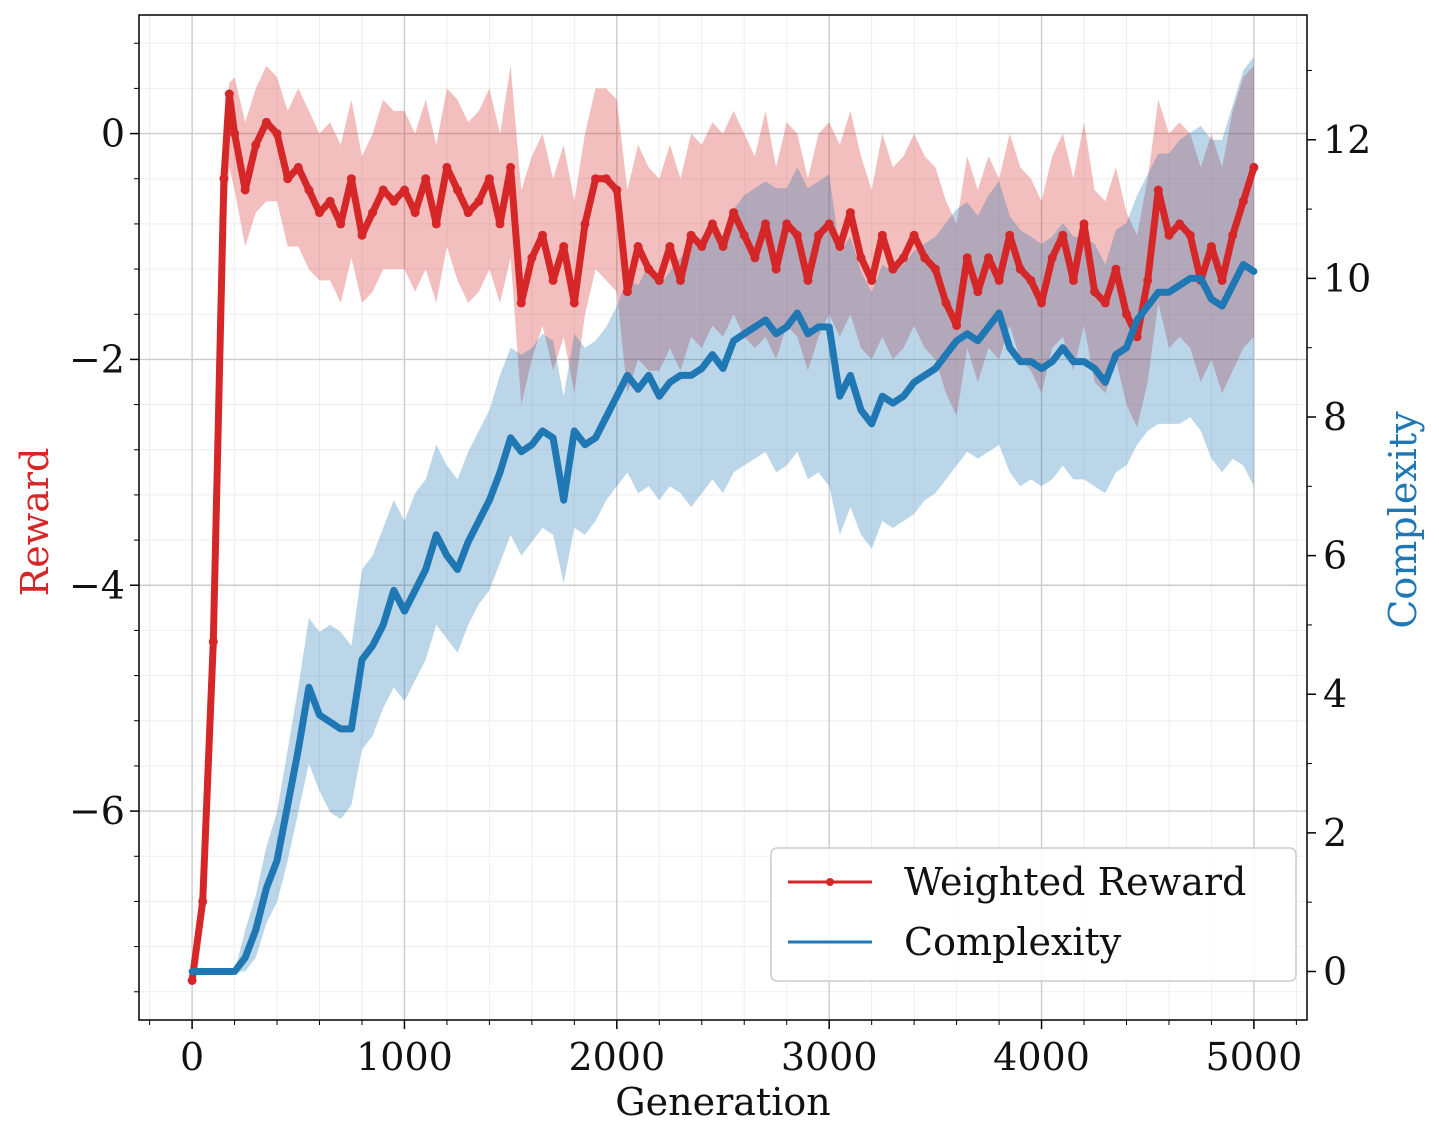  I want to click on y-left-tick-label: 0, so click(113, 134).